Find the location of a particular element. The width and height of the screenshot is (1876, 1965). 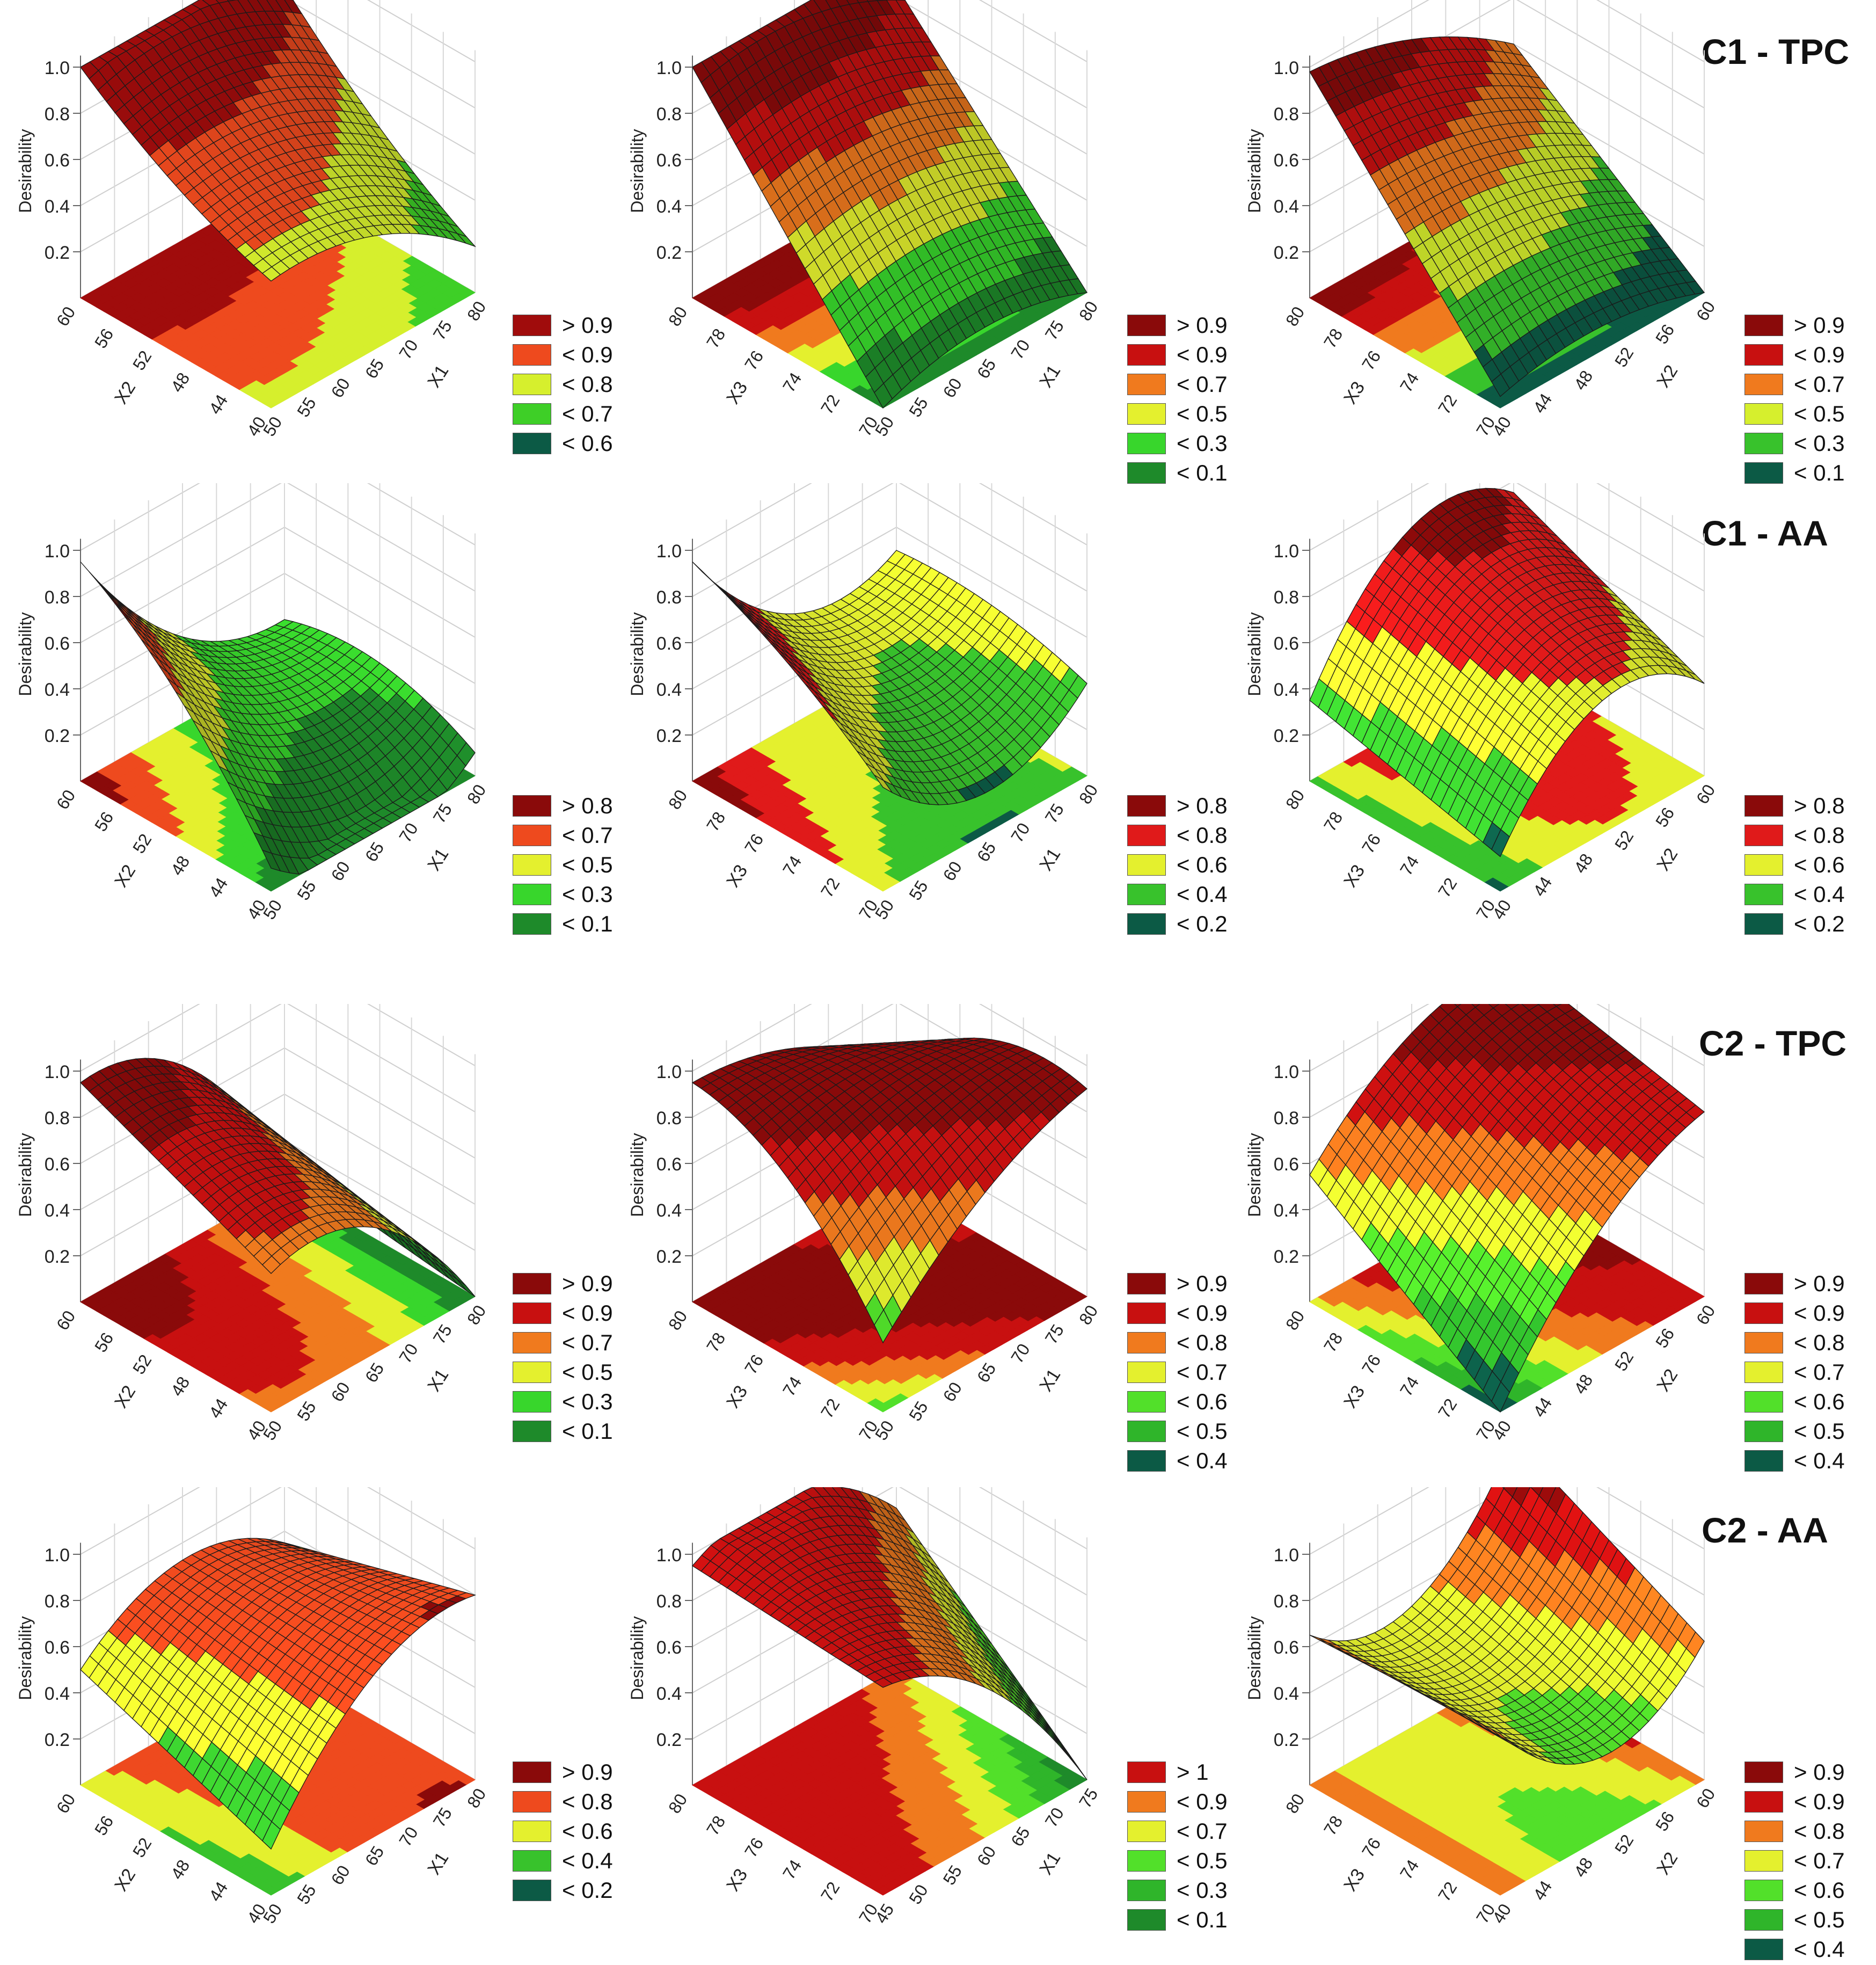

y-axis-label: X3 is located at coordinates (736, 1396).